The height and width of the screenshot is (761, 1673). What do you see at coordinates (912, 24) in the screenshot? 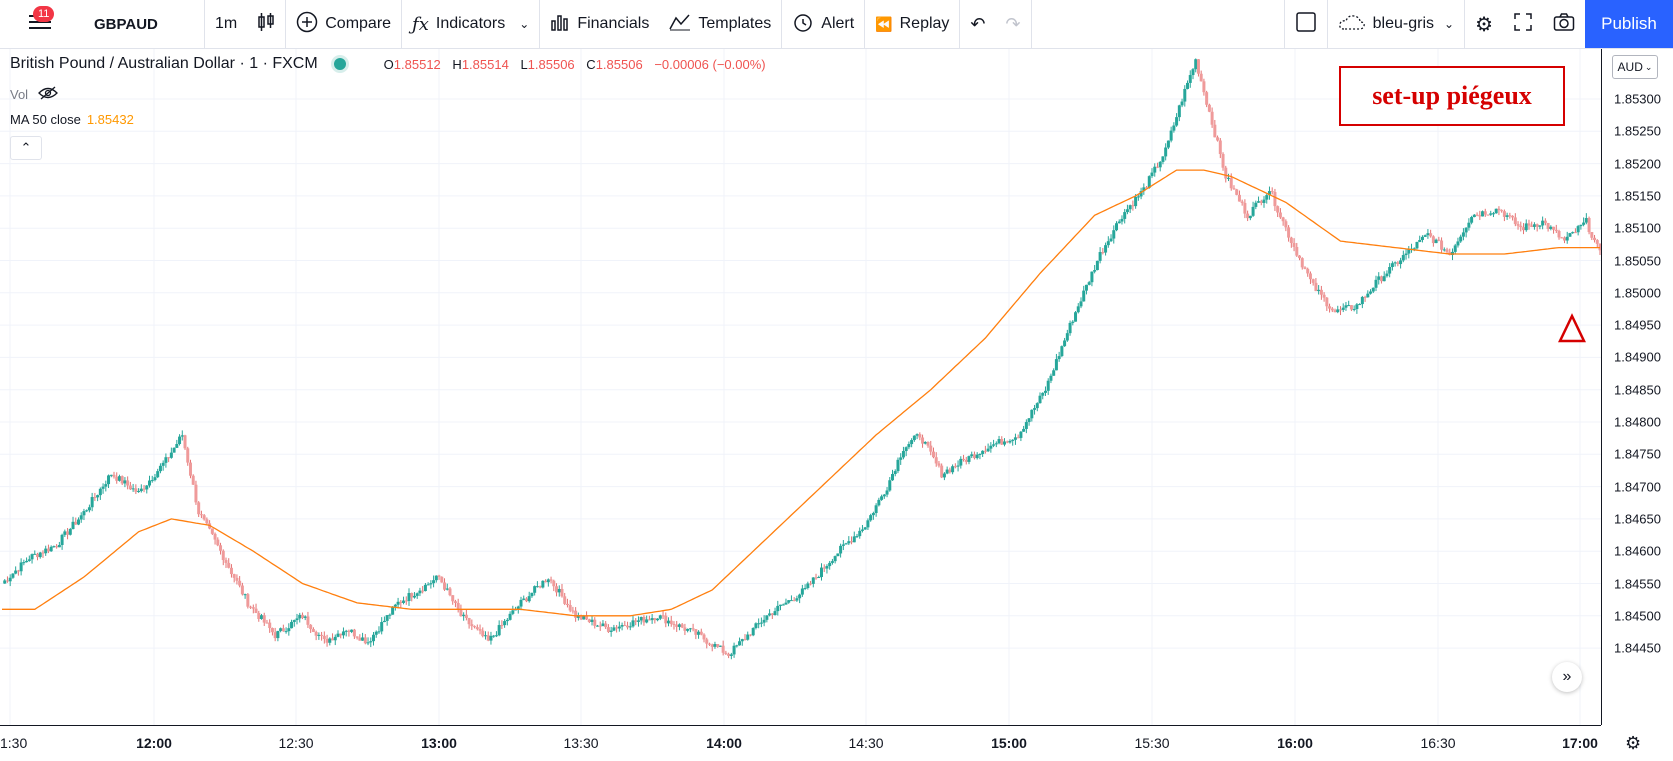
I see `replay-button: ⏪ Replay` at bounding box center [912, 24].